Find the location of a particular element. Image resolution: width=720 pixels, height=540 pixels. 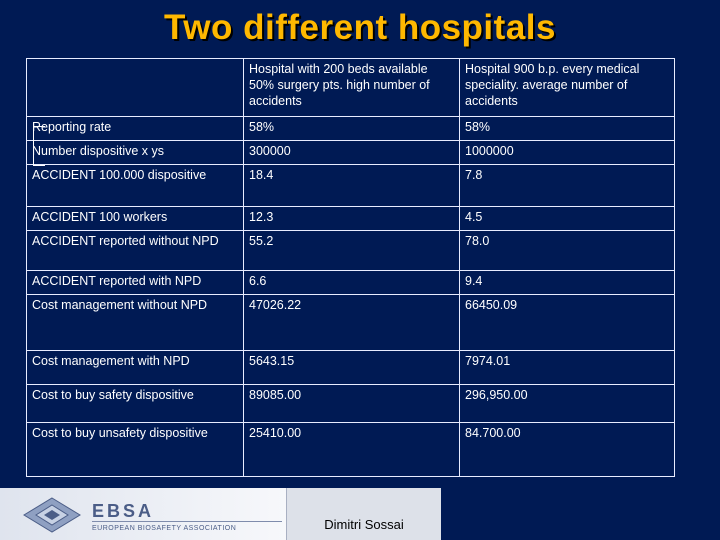

hospital-2-value: 4.5 is located at coordinates (567, 218).